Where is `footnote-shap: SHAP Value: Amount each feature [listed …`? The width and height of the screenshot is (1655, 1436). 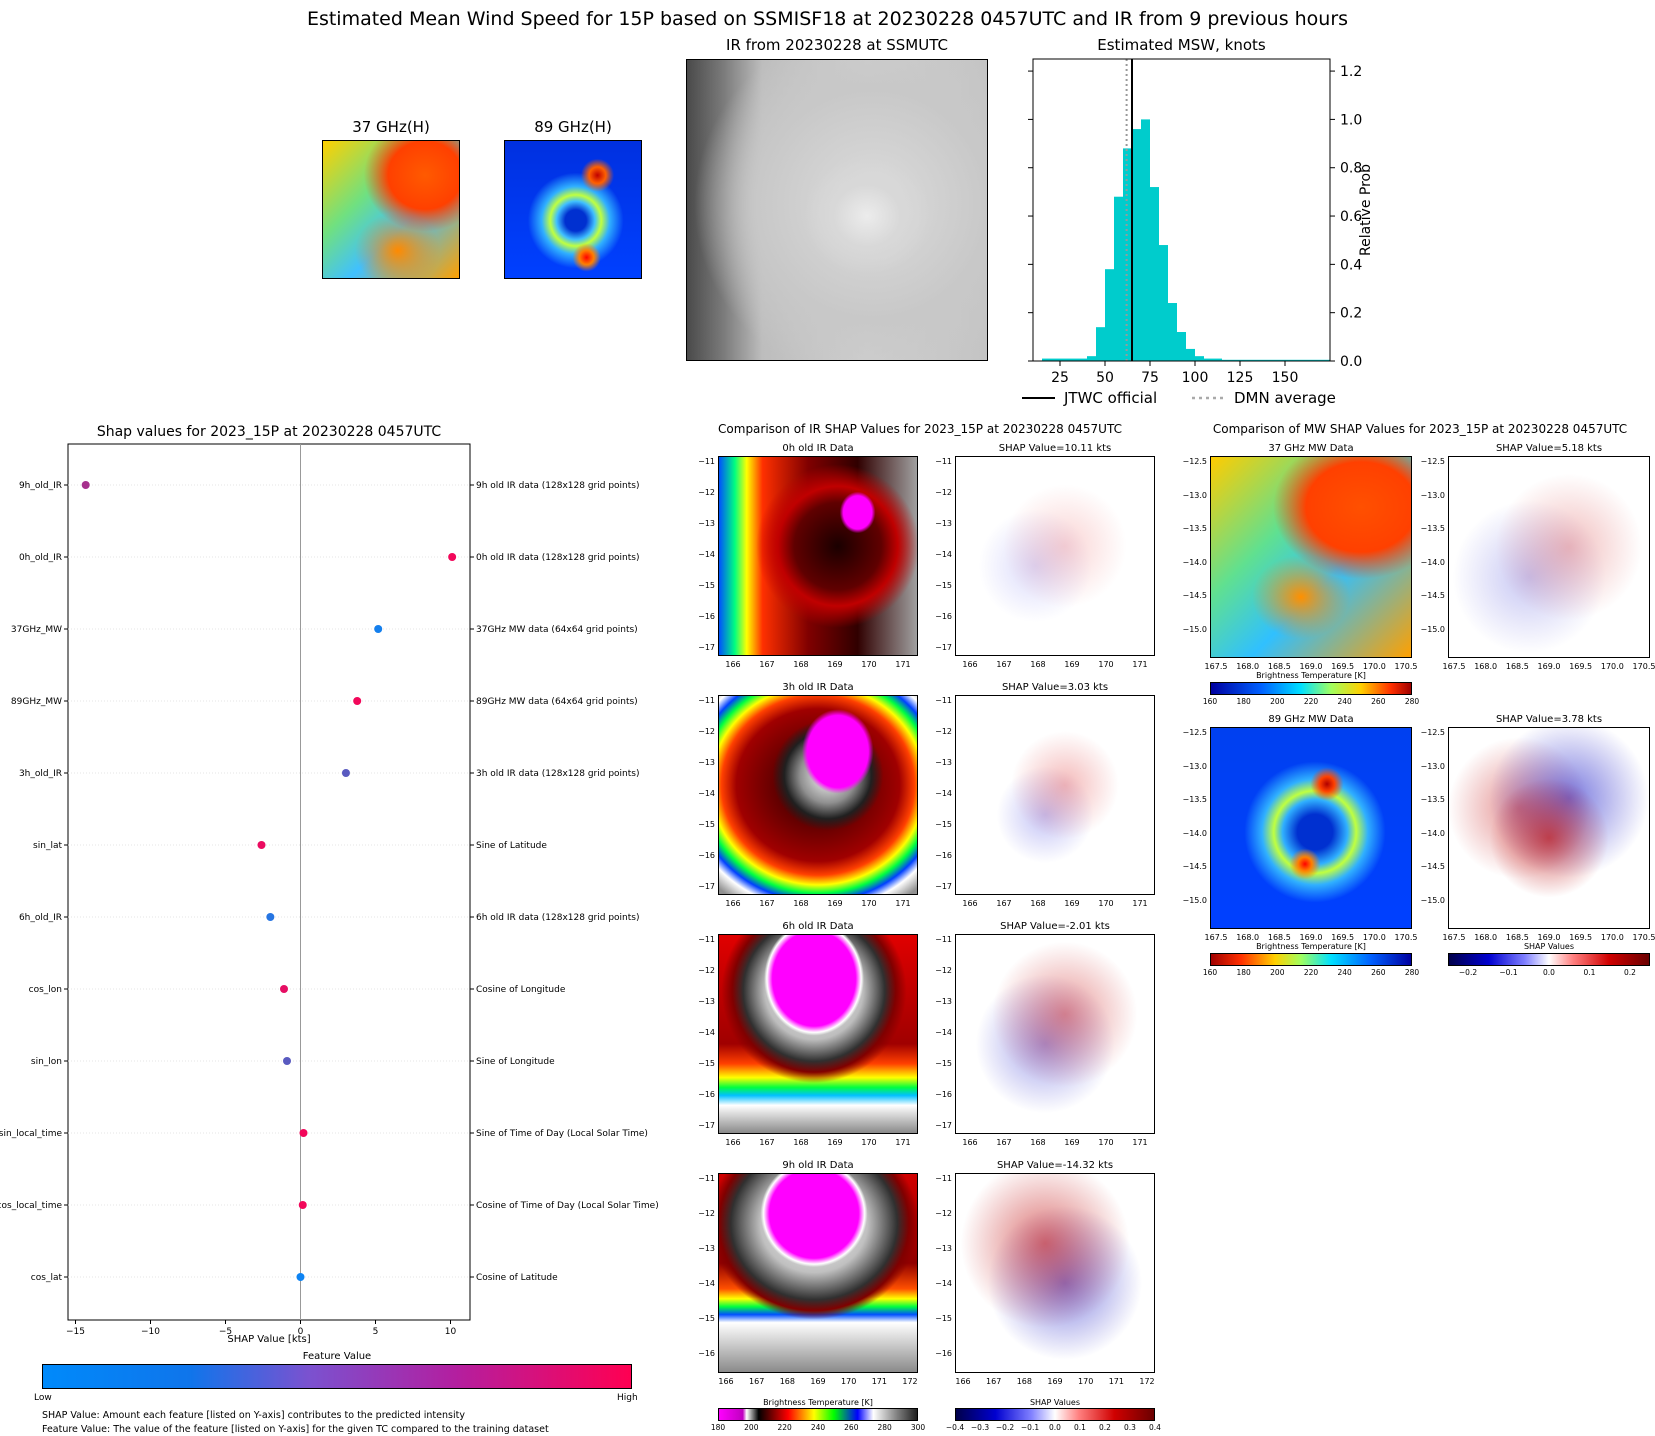 footnote-shap: SHAP Value: Amount each feature [listed … is located at coordinates (253, 1415).